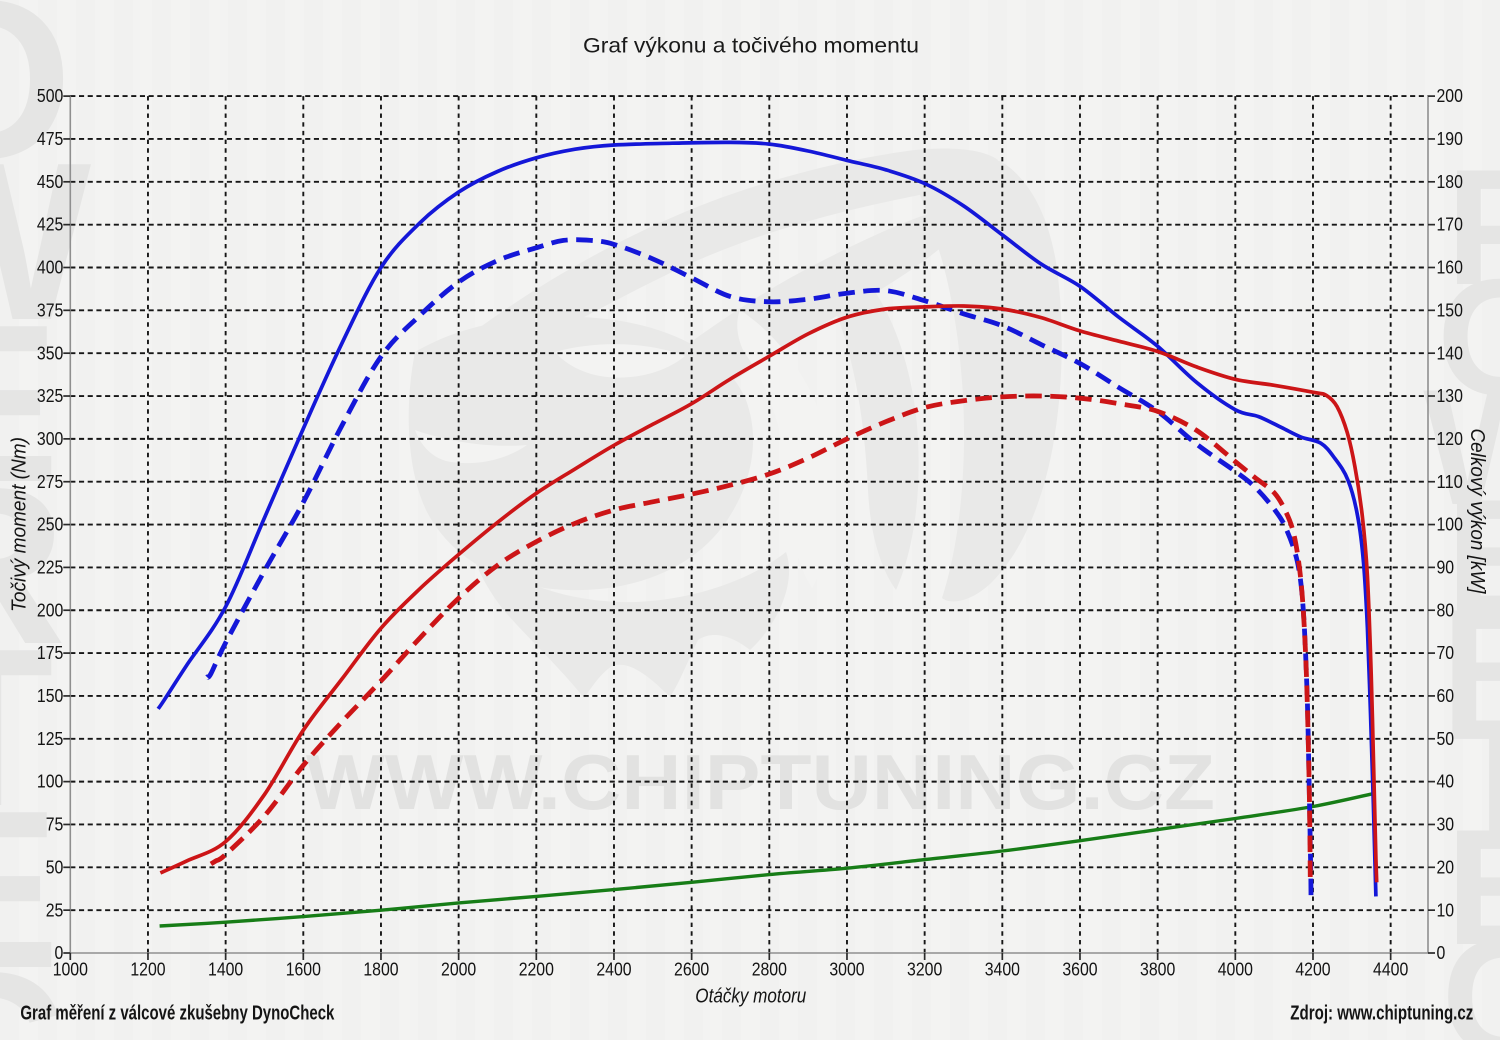 This screenshot has height=1040, width=1500. What do you see at coordinates (20, 524) in the screenshot?
I see `svg-text: Točivý moment (Nm)` at bounding box center [20, 524].